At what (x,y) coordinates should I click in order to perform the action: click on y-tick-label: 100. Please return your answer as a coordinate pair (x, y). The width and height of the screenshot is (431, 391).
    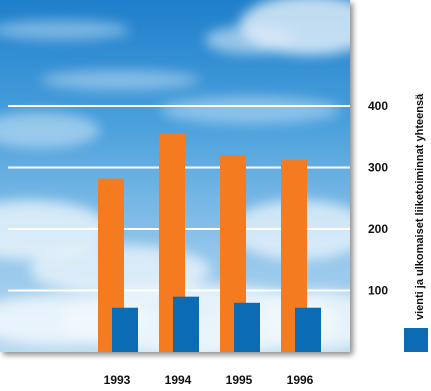
    Looking at the image, I should click on (378, 291).